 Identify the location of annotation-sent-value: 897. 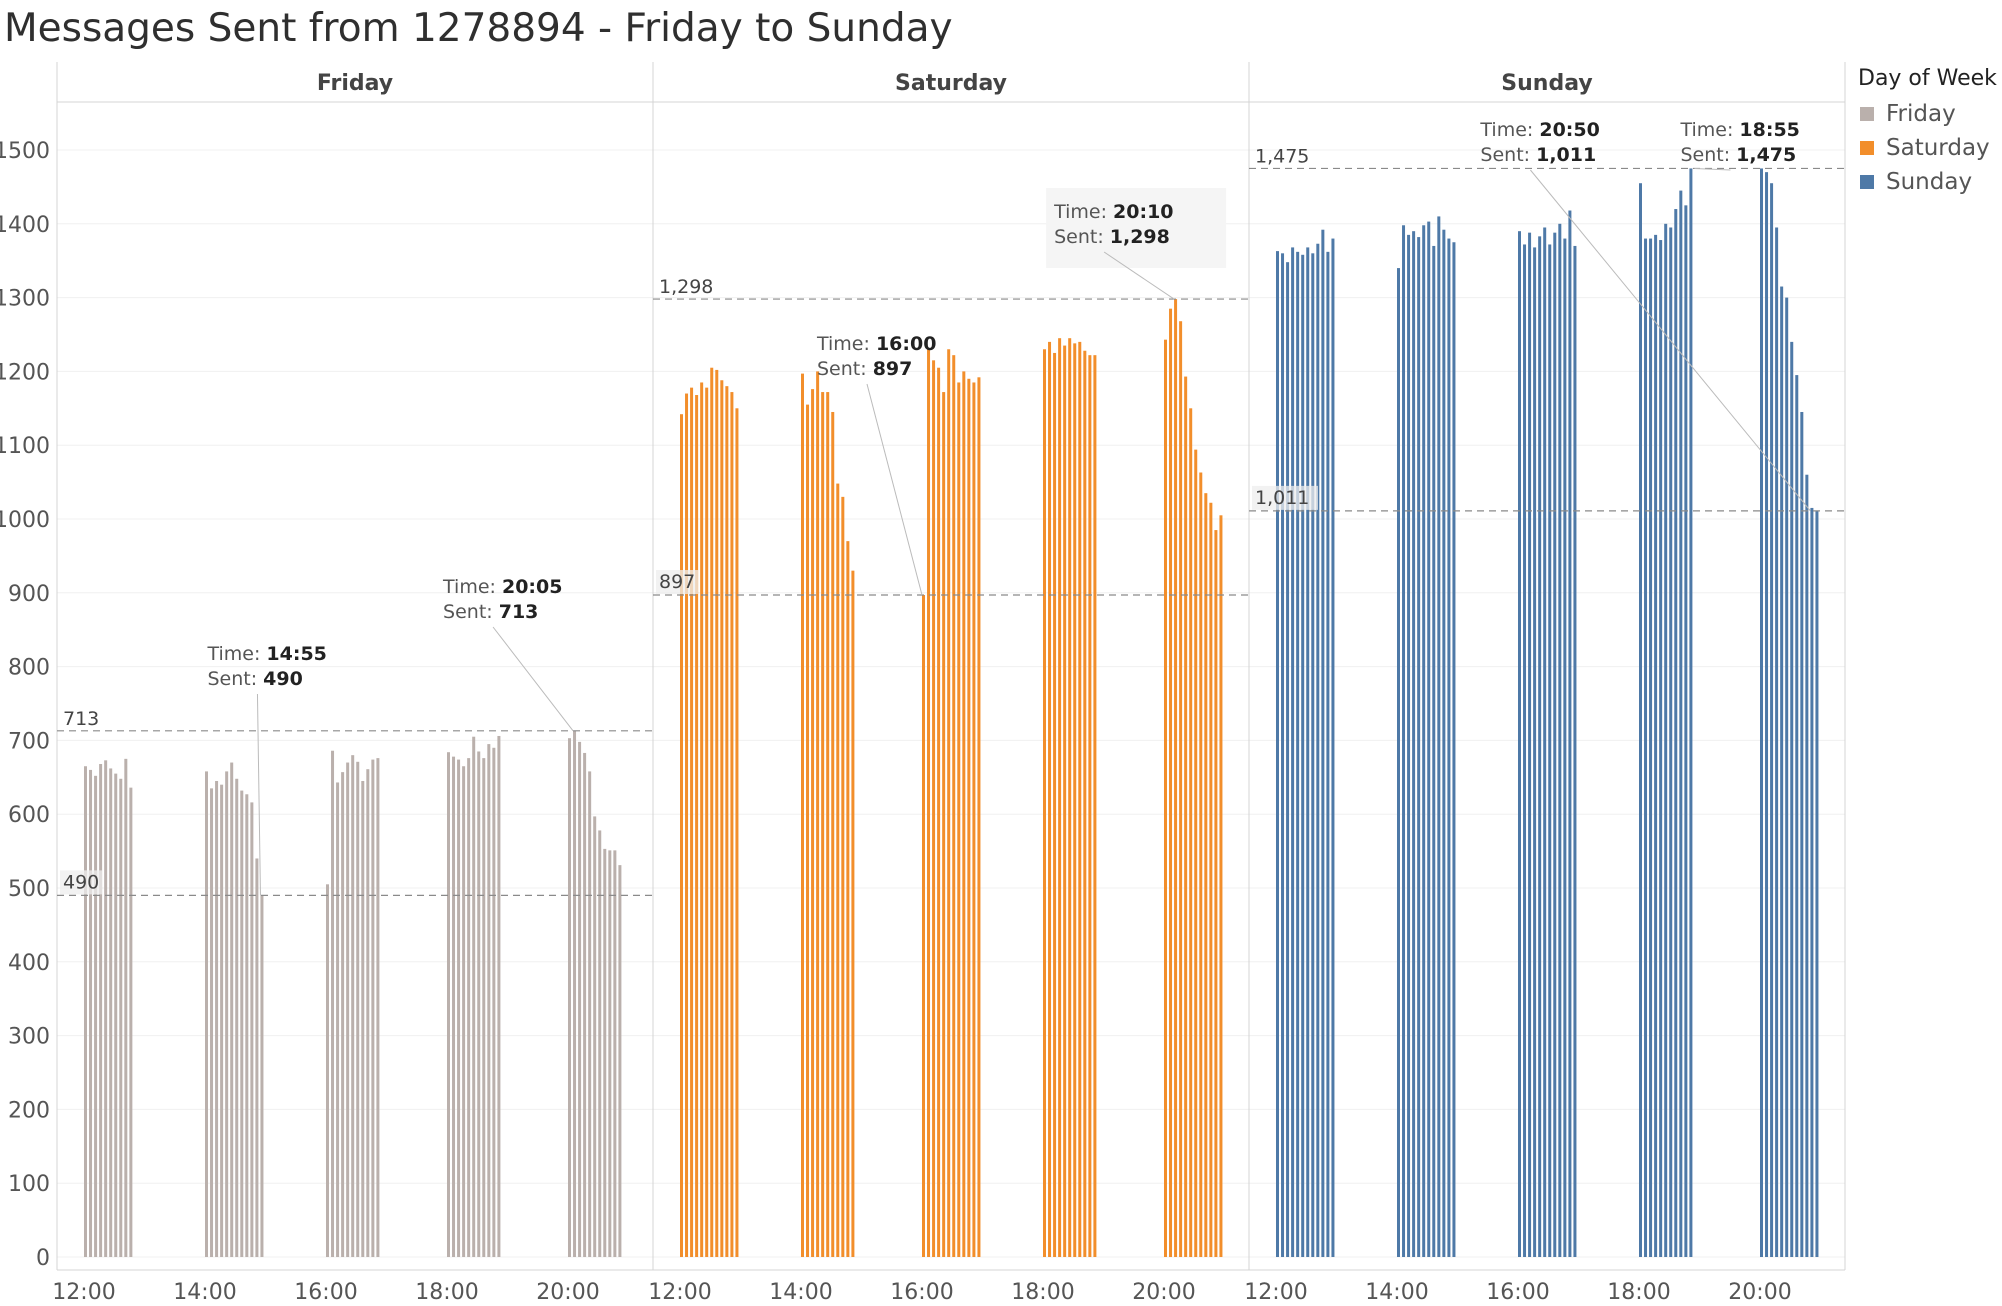
(893, 369).